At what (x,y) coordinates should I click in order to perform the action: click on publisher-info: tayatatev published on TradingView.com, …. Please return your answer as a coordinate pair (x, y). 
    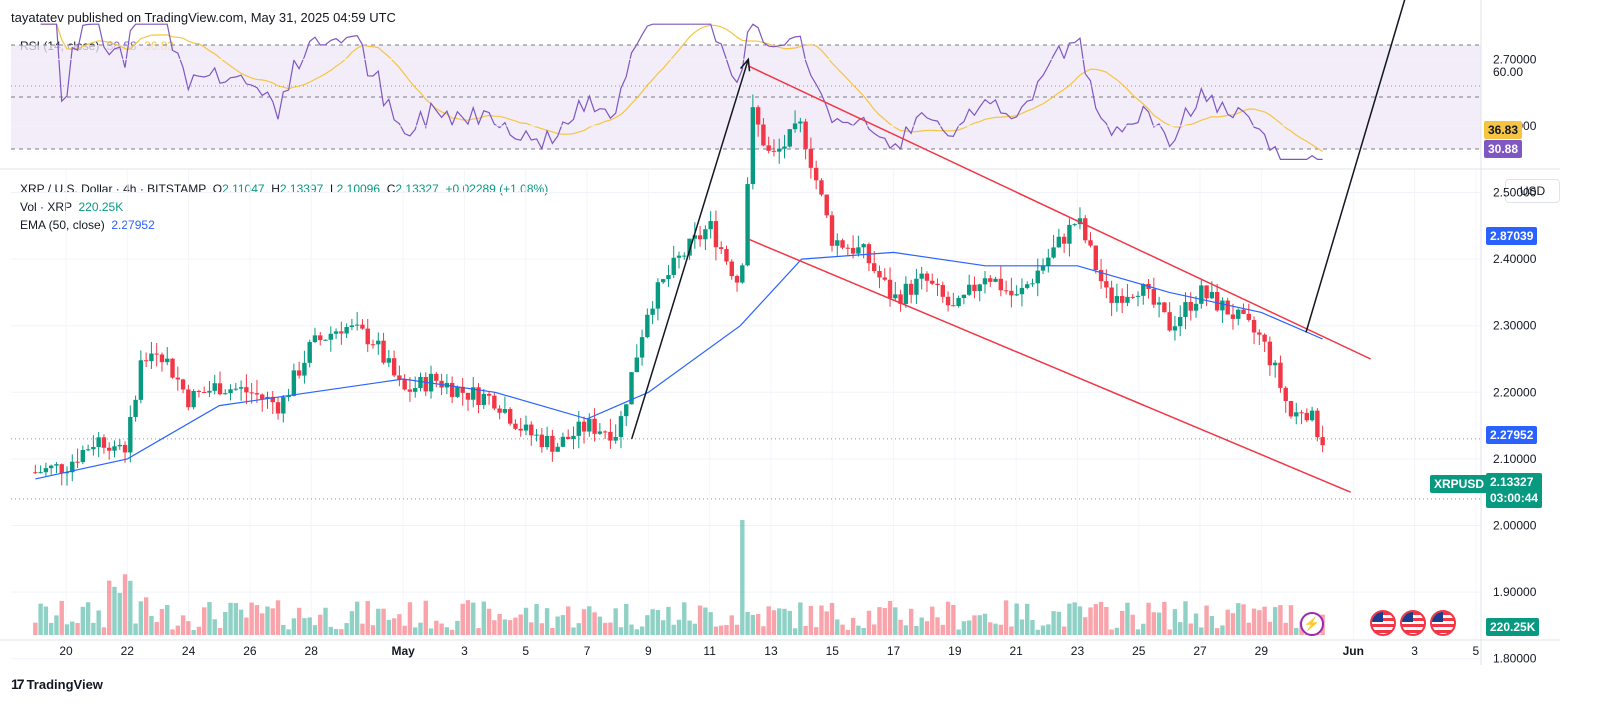
    Looking at the image, I should click on (203, 17).